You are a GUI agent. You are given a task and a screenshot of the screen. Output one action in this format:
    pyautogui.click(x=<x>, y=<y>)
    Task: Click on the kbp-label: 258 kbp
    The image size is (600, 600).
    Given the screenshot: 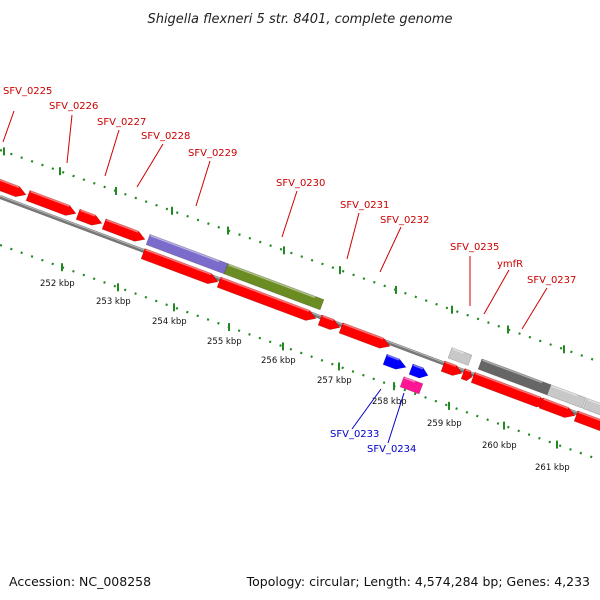 What is the action you would take?
    pyautogui.click(x=389, y=402)
    